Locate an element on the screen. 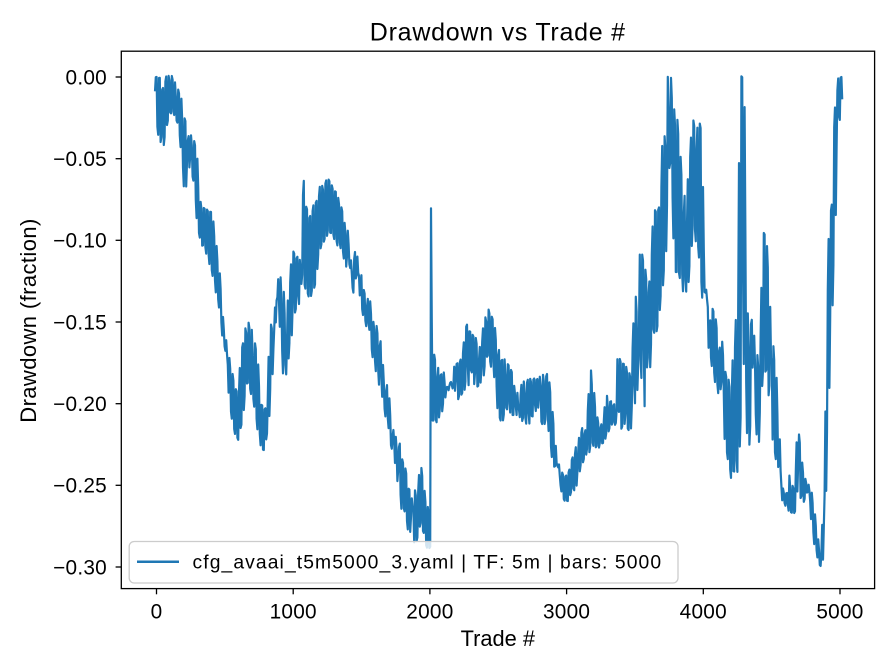 The image size is (896, 672). svg-text: Drawdown vs Trade # is located at coordinates (498, 32).